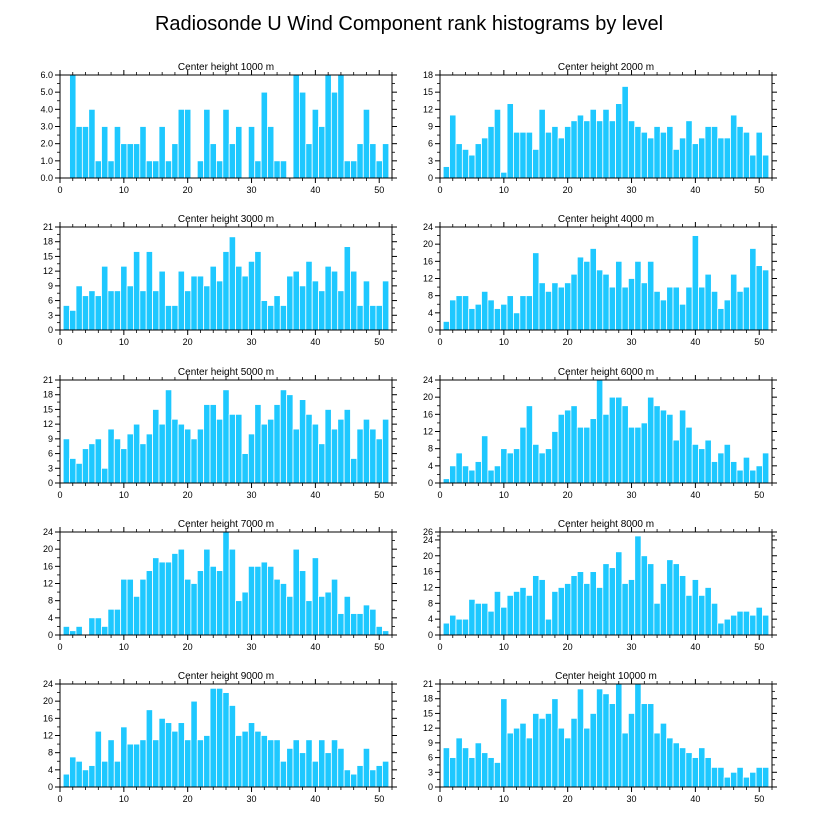  What do you see at coordinates (606, 372) in the screenshot?
I see `panel-title: Center height 6000 m` at bounding box center [606, 372].